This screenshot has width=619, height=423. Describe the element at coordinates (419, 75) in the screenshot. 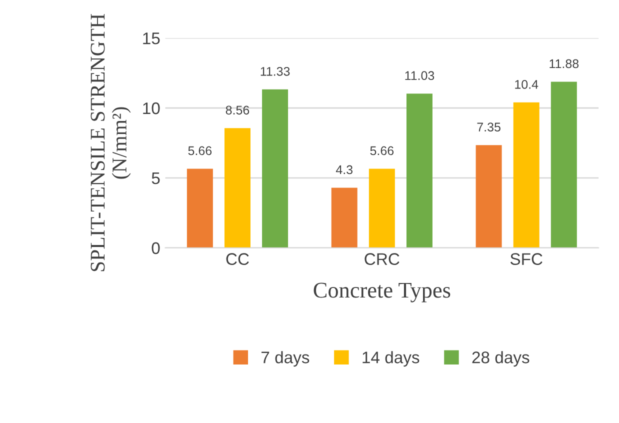

I see `data-label: 11.03` at that location.